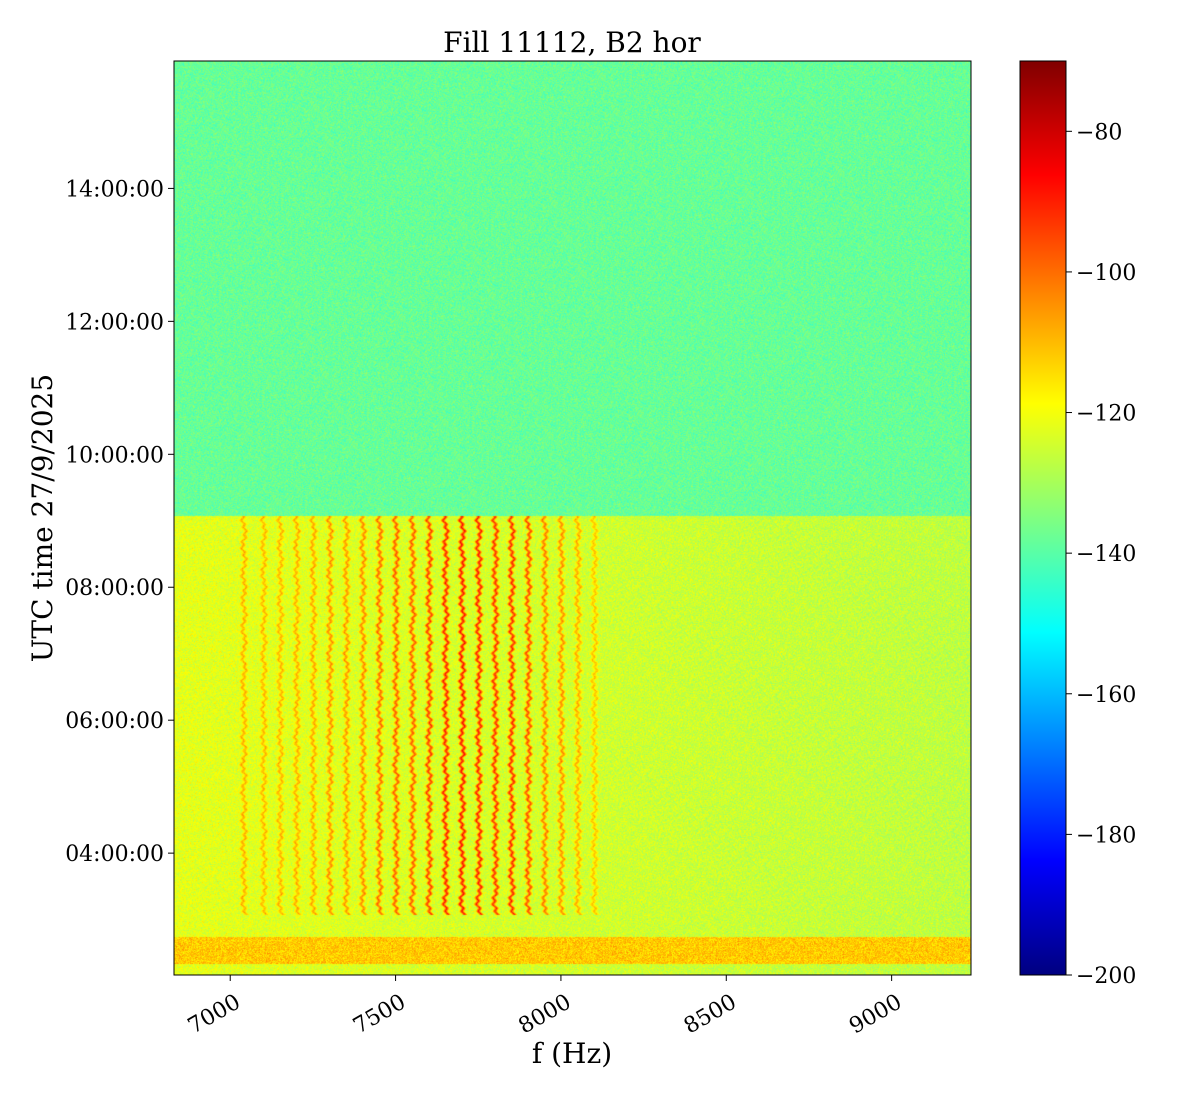  What do you see at coordinates (1106, 976) in the screenshot?
I see `colorbar-tick-label: −200` at bounding box center [1106, 976].